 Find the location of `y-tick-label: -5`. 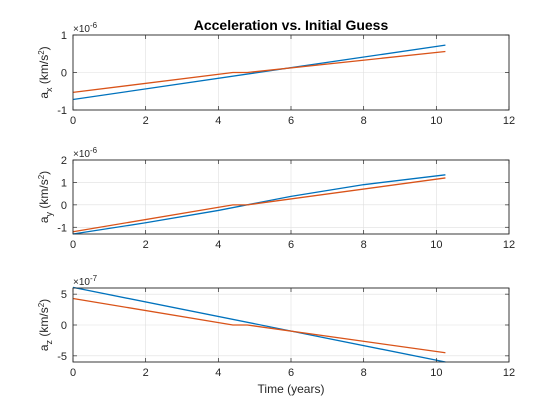

y-tick-label: -5 is located at coordinates (62, 357).